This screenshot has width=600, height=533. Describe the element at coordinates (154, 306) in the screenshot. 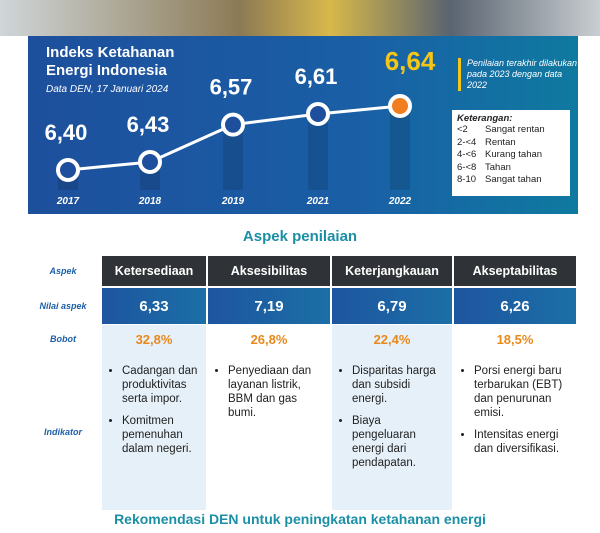

I see `value-cell: 6,33` at that location.